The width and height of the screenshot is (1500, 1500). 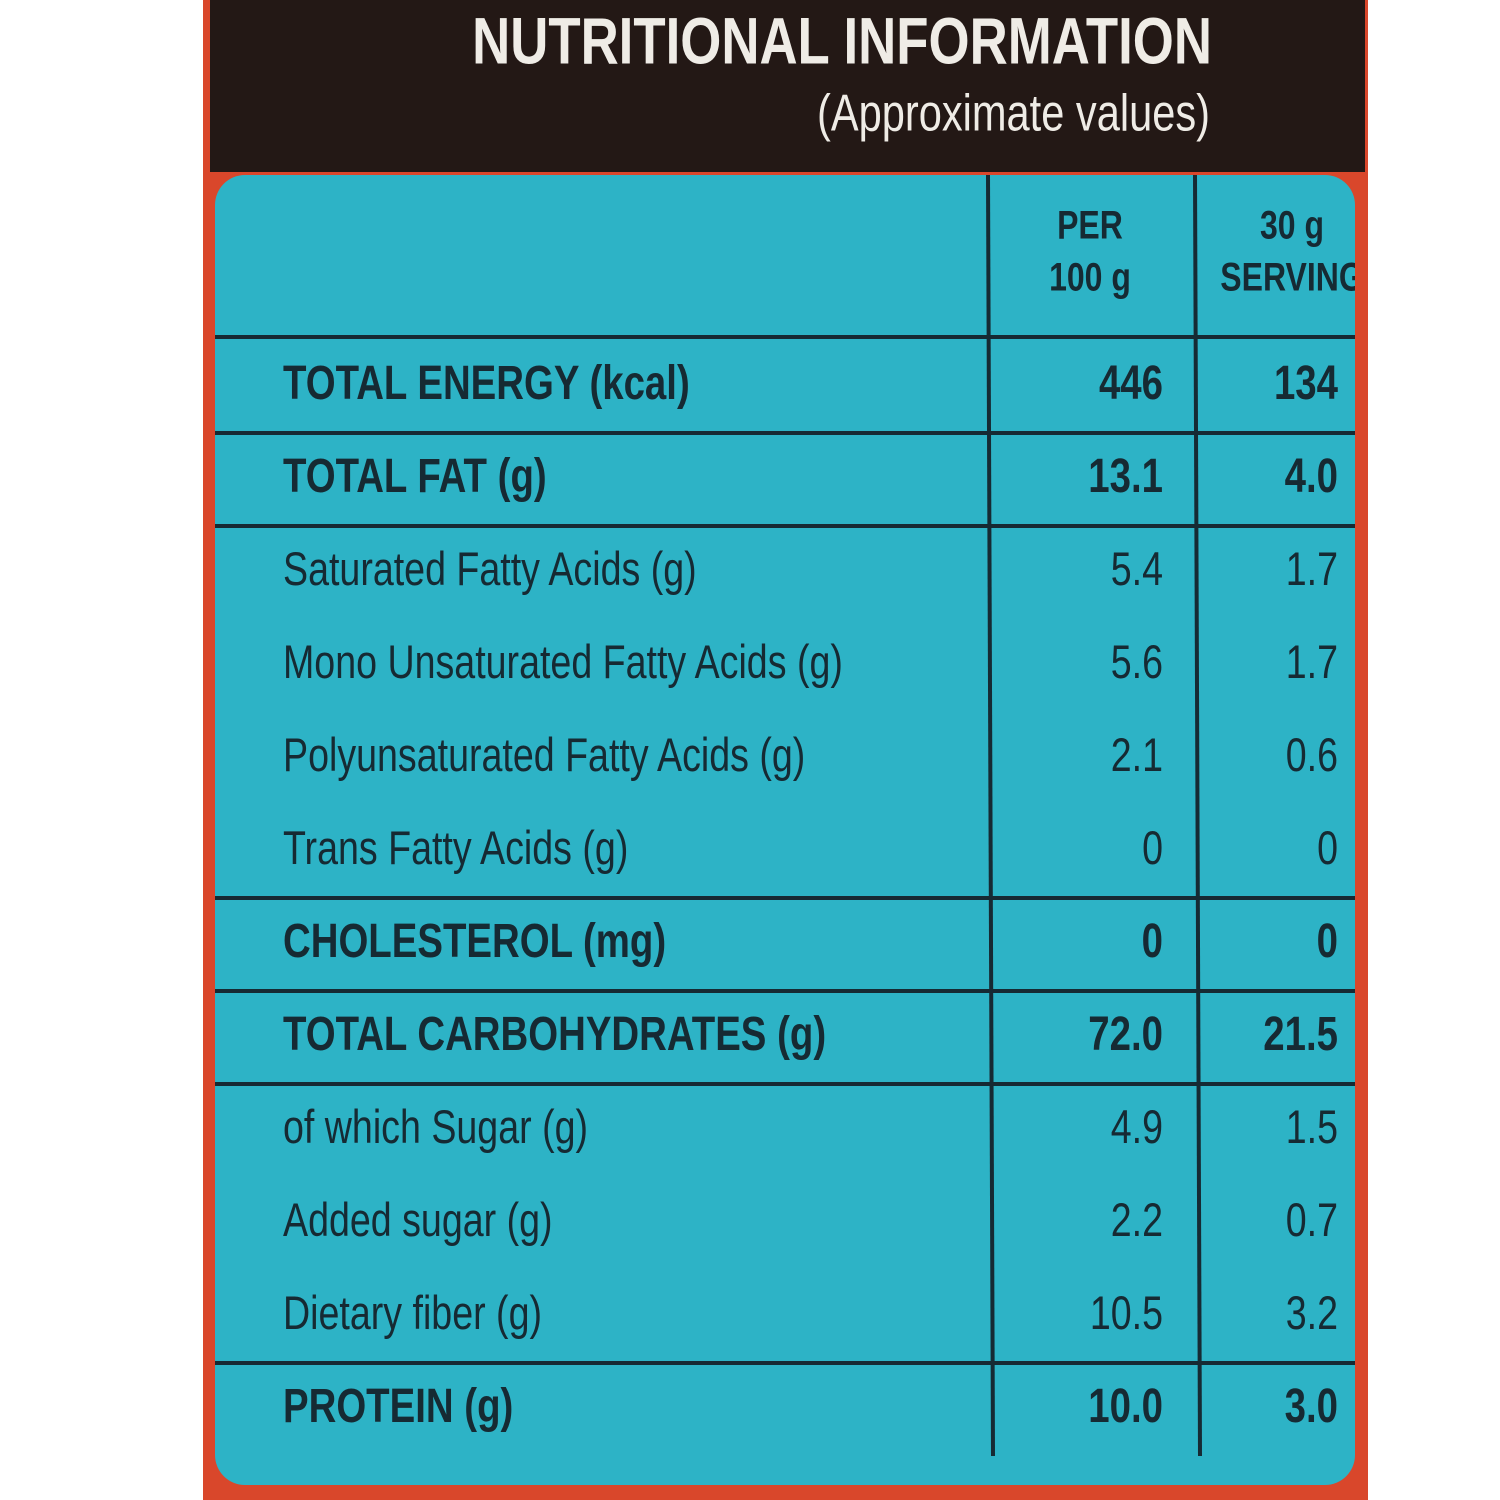 What do you see at coordinates (418, 1220) in the screenshot?
I see `row-label: Added sugar (g)` at bounding box center [418, 1220].